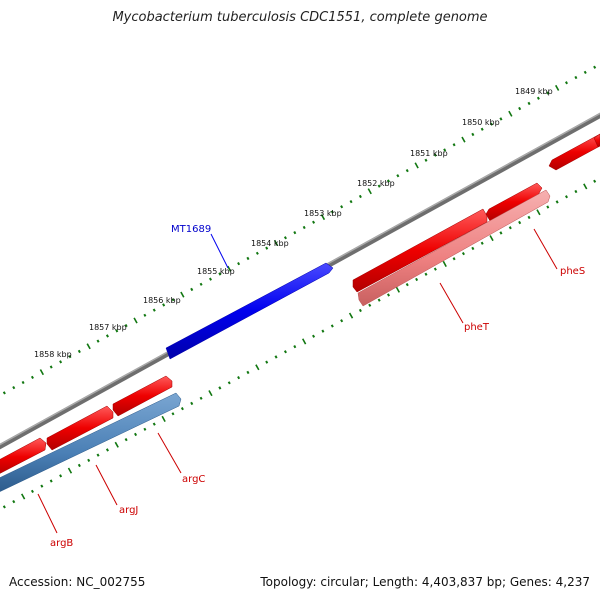  What do you see at coordinates (323, 213) in the screenshot?
I see `tick-label: 1853 kbp` at bounding box center [323, 213].